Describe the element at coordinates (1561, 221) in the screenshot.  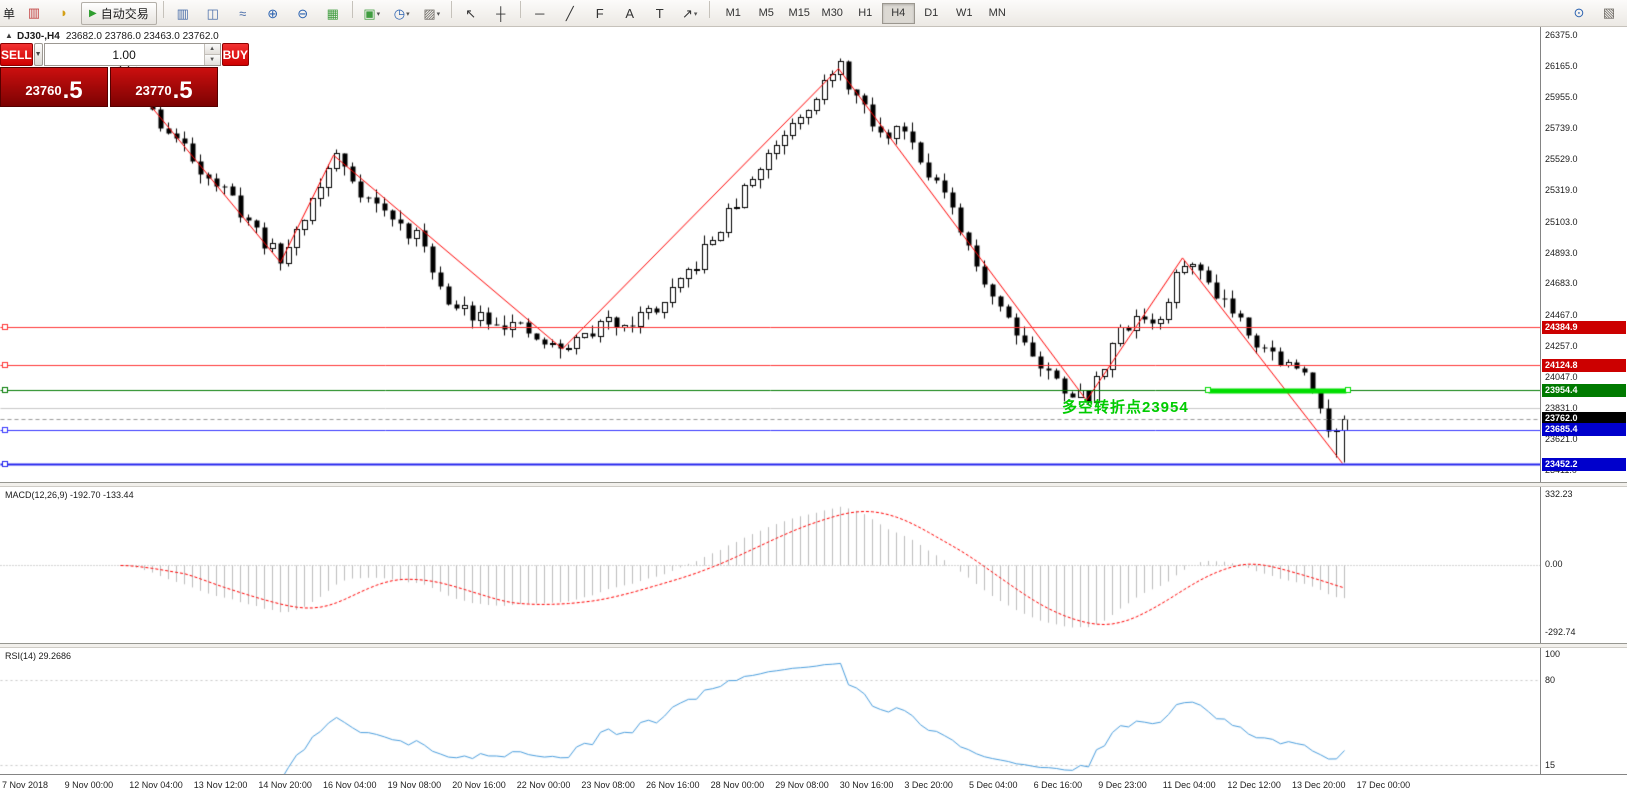
I see `price-axis-label: 25103.0` at that location.